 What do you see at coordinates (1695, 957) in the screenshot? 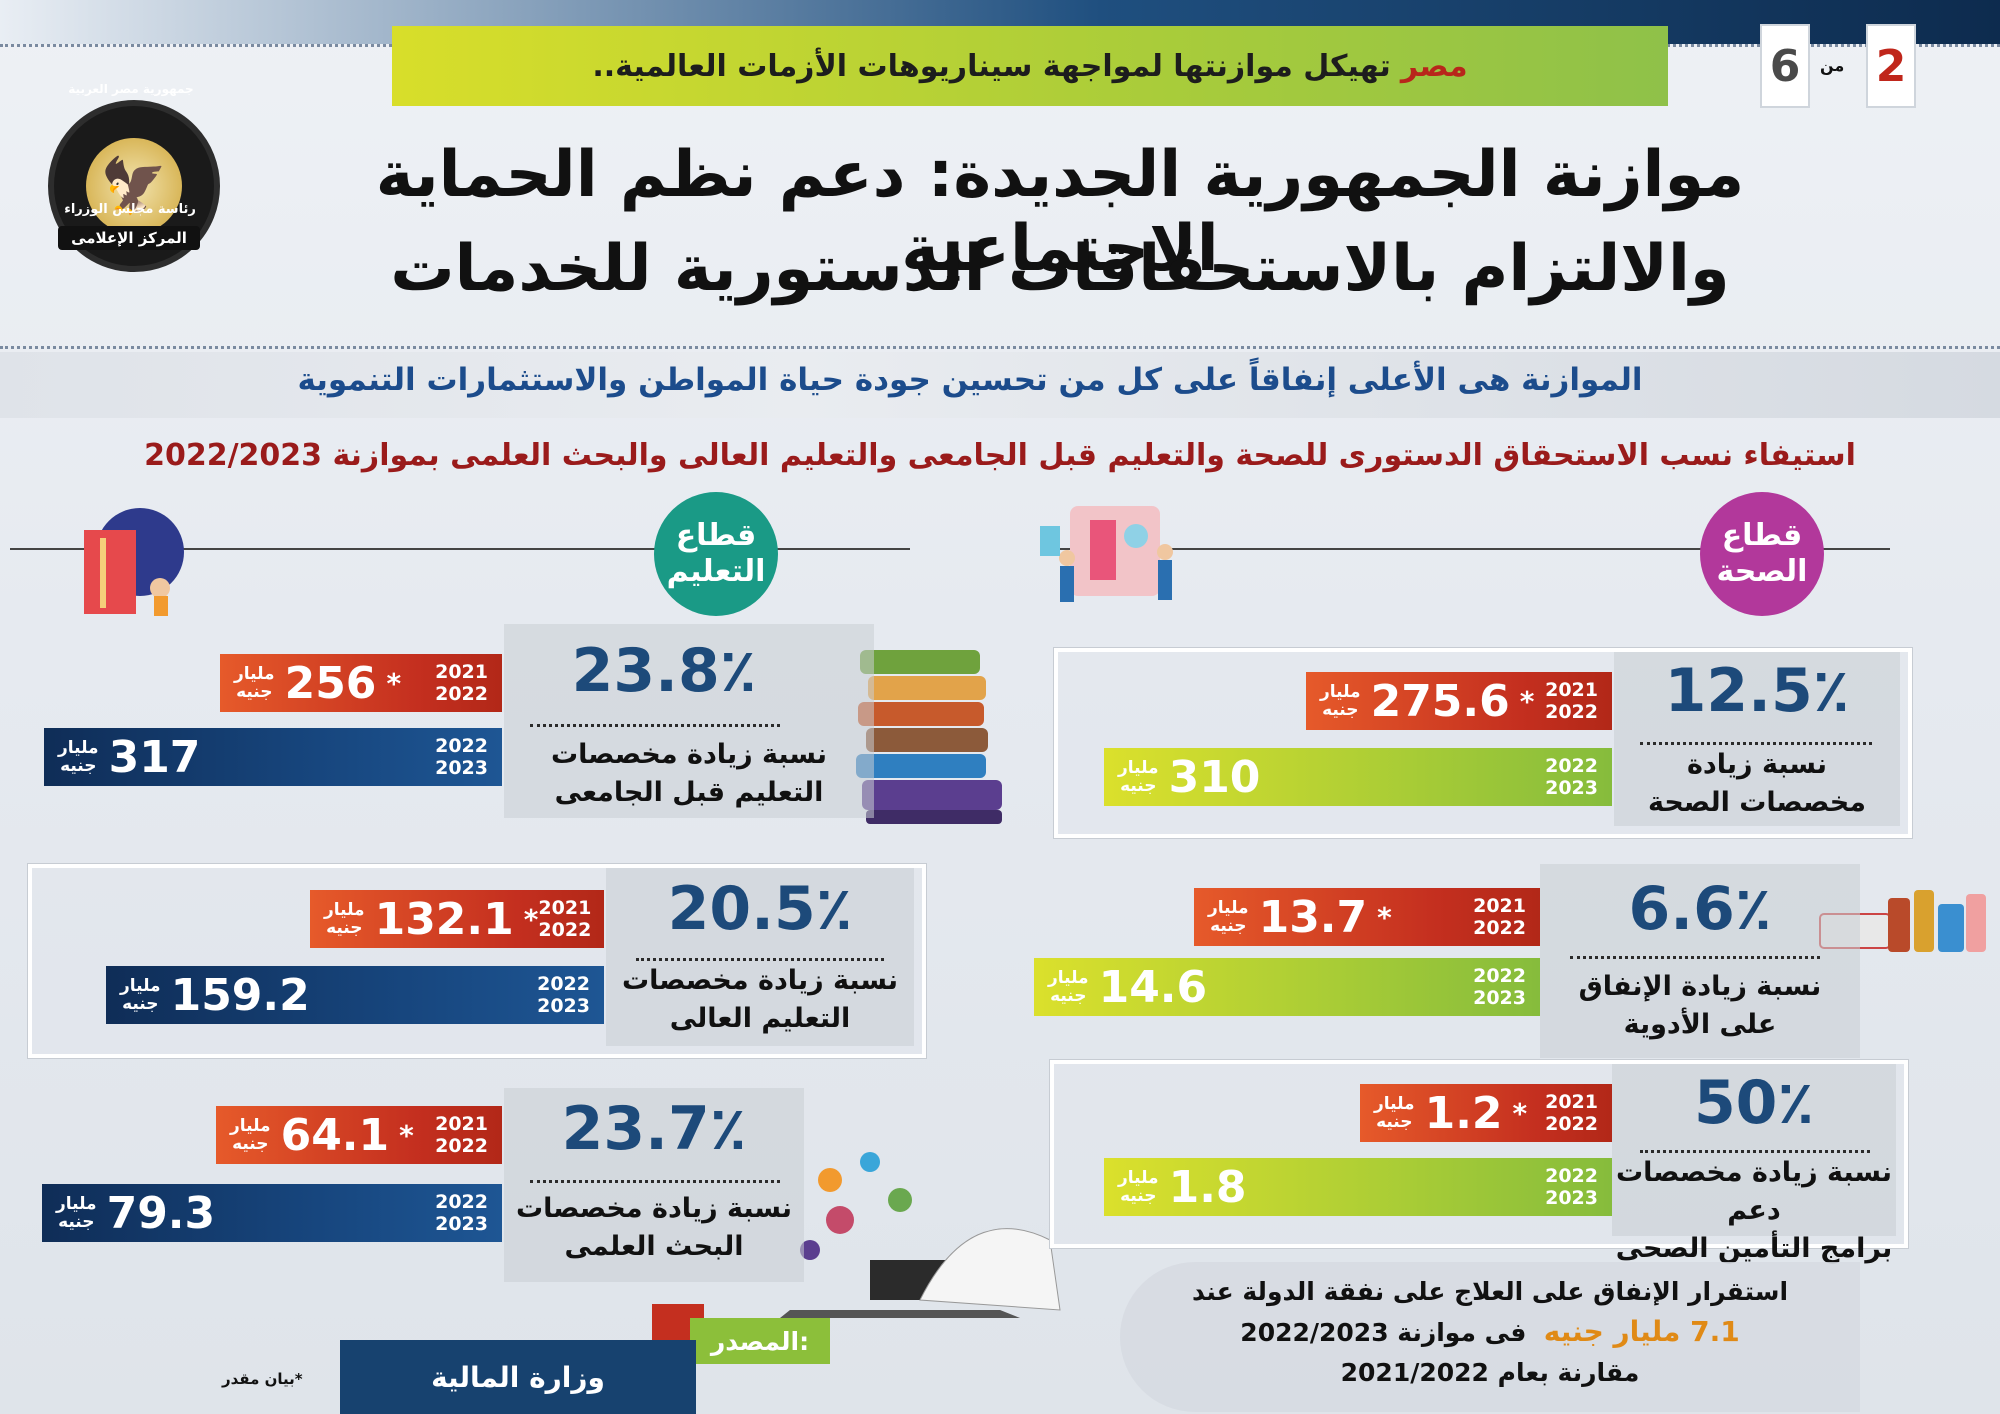
I see `medicine-dotline` at bounding box center [1695, 957].